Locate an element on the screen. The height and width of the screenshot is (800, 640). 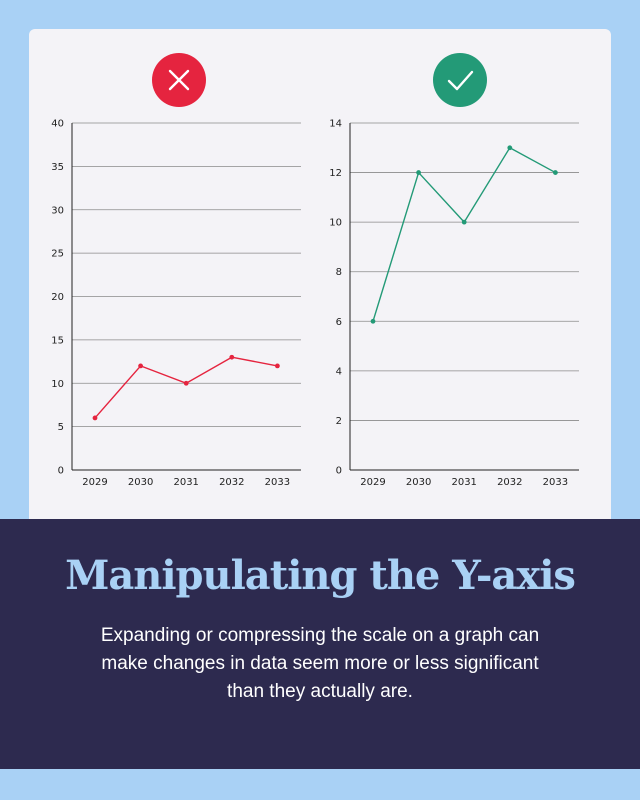
y-tick-label: 4 is located at coordinates (339, 371).